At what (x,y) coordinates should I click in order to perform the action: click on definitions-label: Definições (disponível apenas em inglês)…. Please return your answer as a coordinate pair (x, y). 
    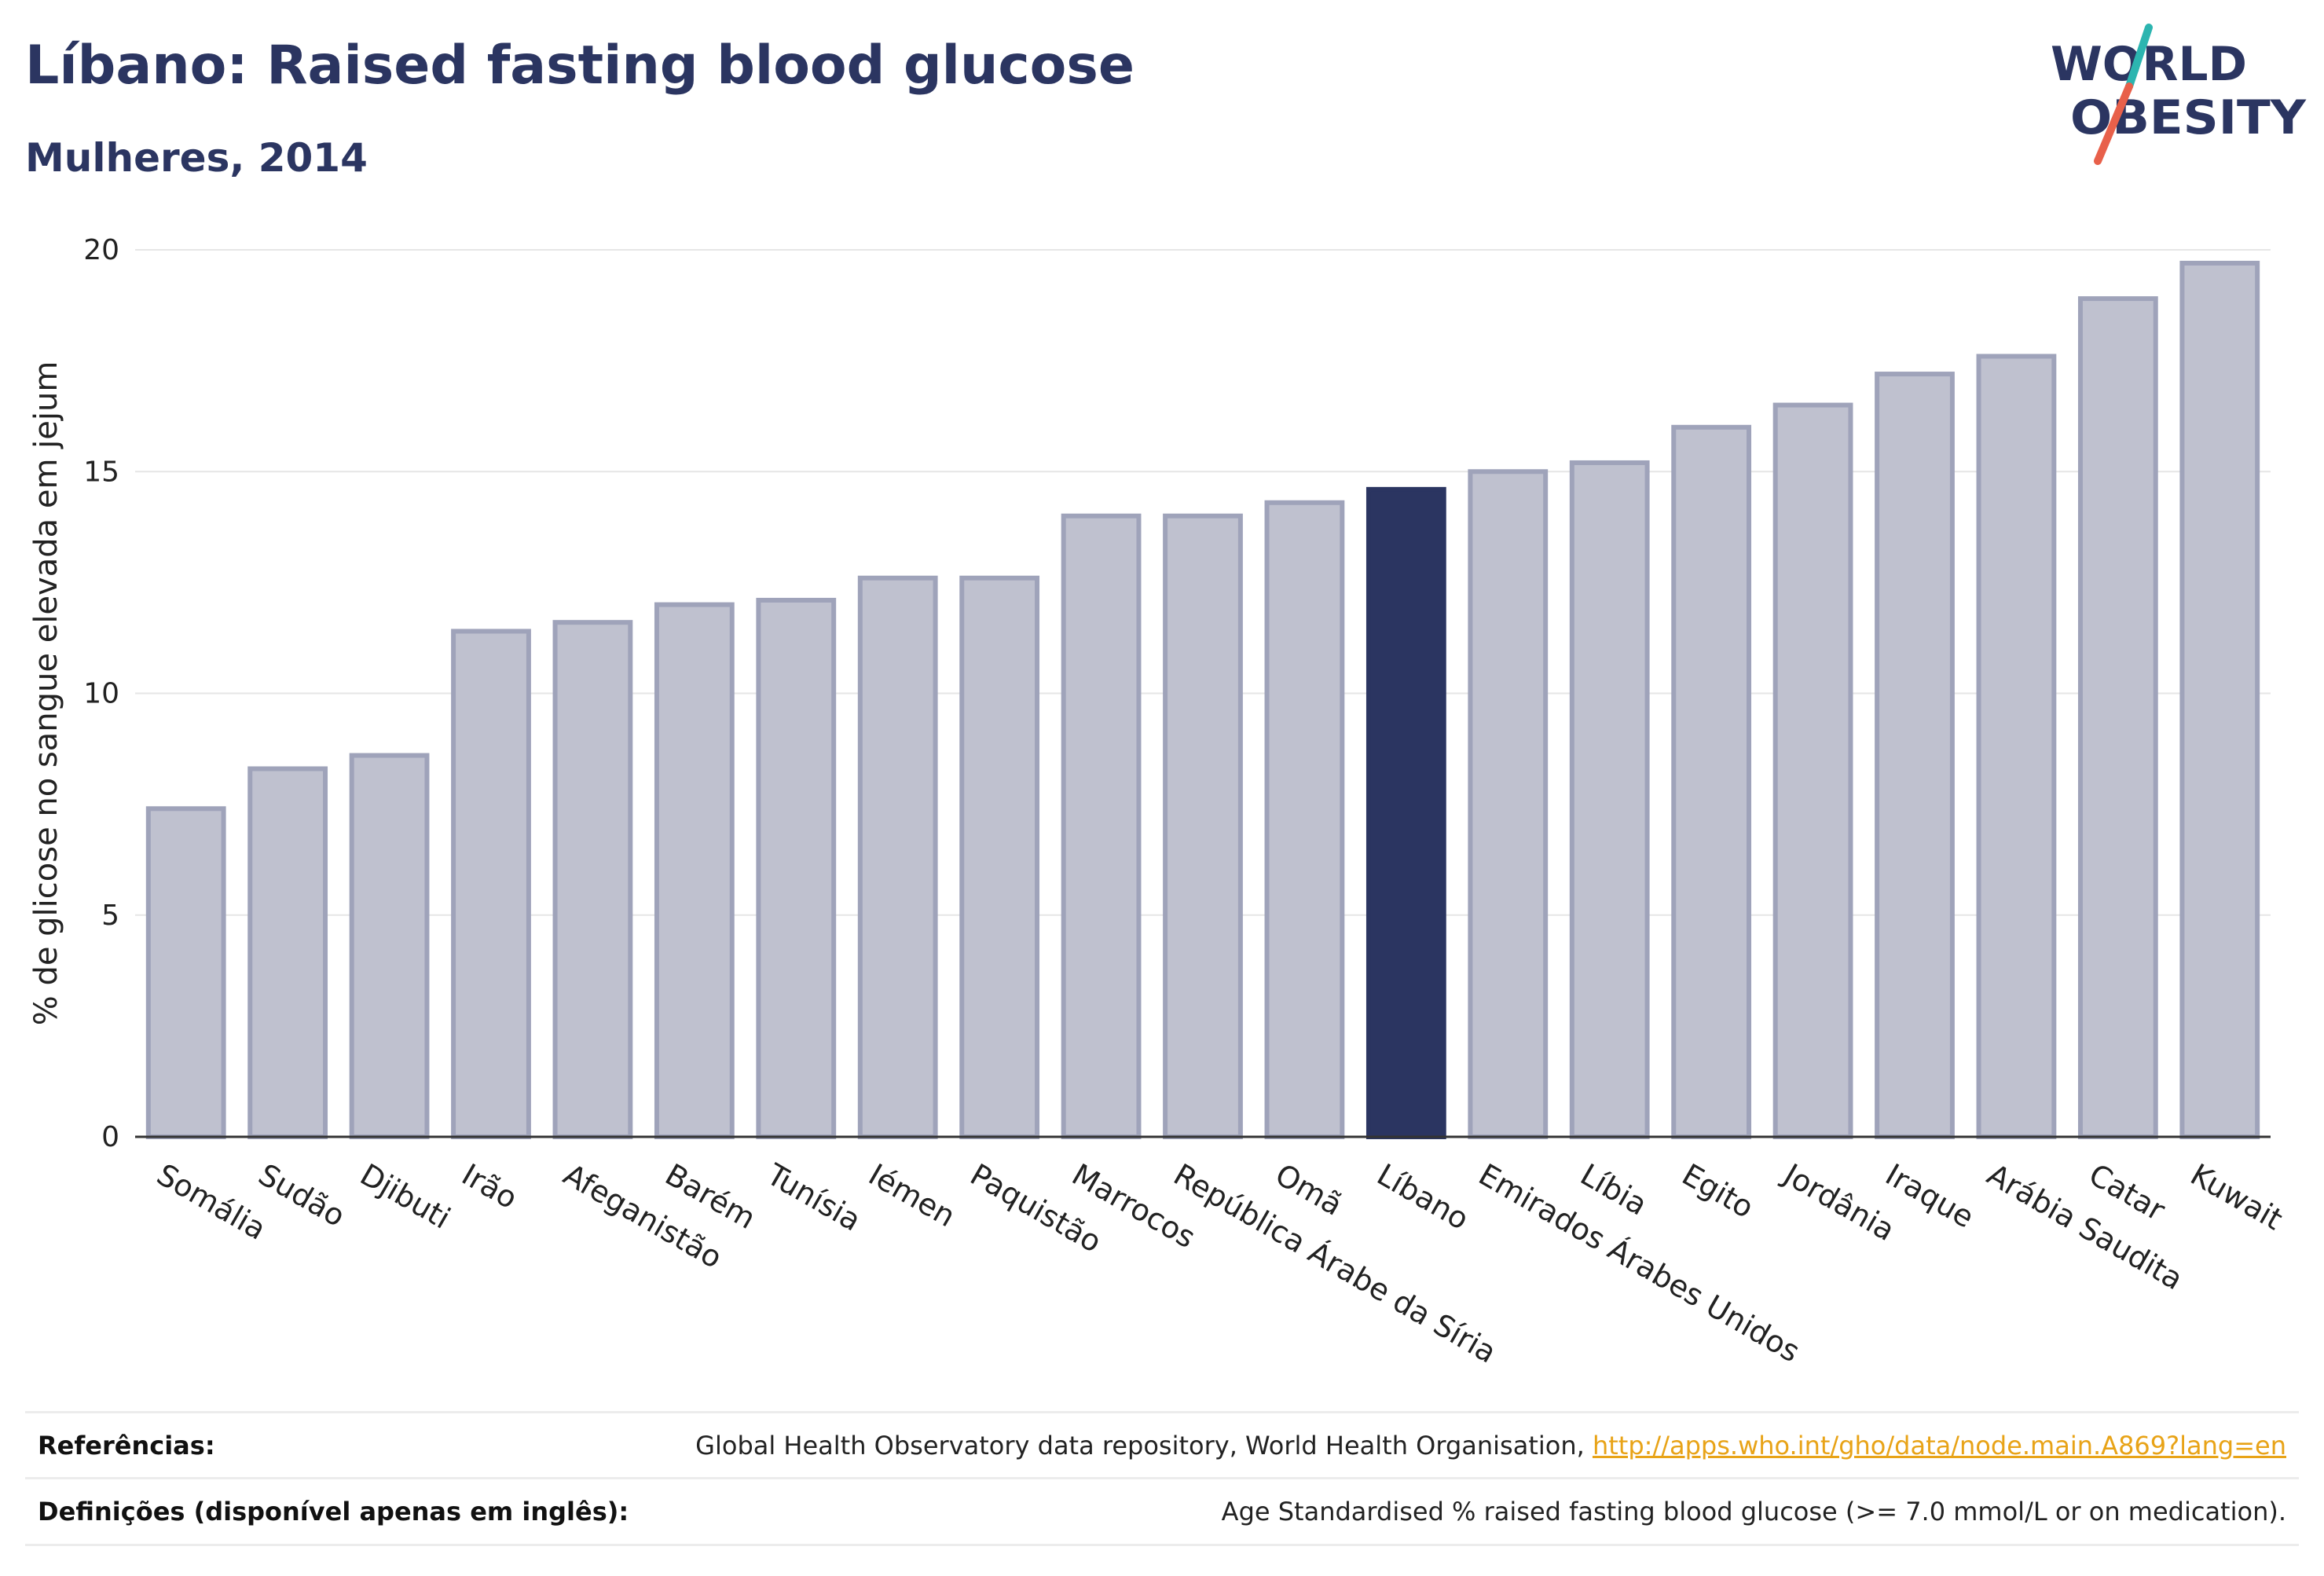
    Looking at the image, I should click on (333, 1512).